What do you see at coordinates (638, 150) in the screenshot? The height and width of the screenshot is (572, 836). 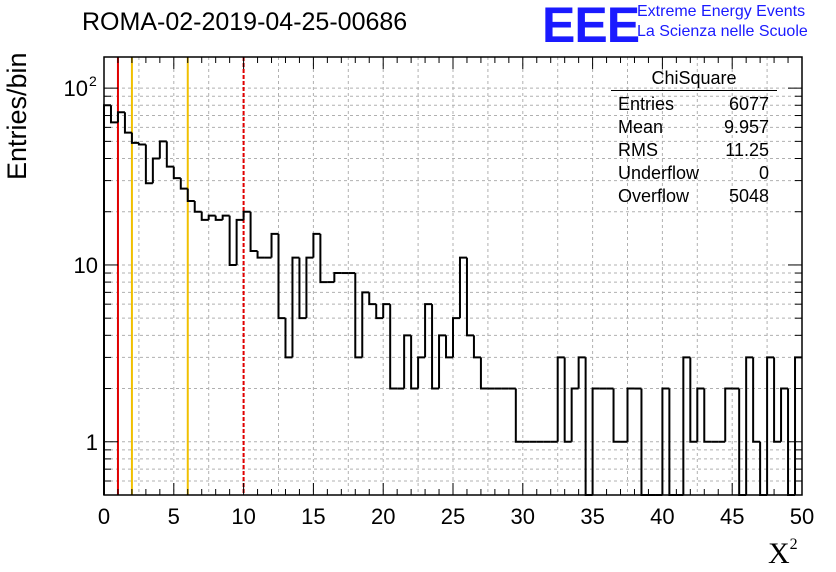 I see `stats-label: RMS` at bounding box center [638, 150].